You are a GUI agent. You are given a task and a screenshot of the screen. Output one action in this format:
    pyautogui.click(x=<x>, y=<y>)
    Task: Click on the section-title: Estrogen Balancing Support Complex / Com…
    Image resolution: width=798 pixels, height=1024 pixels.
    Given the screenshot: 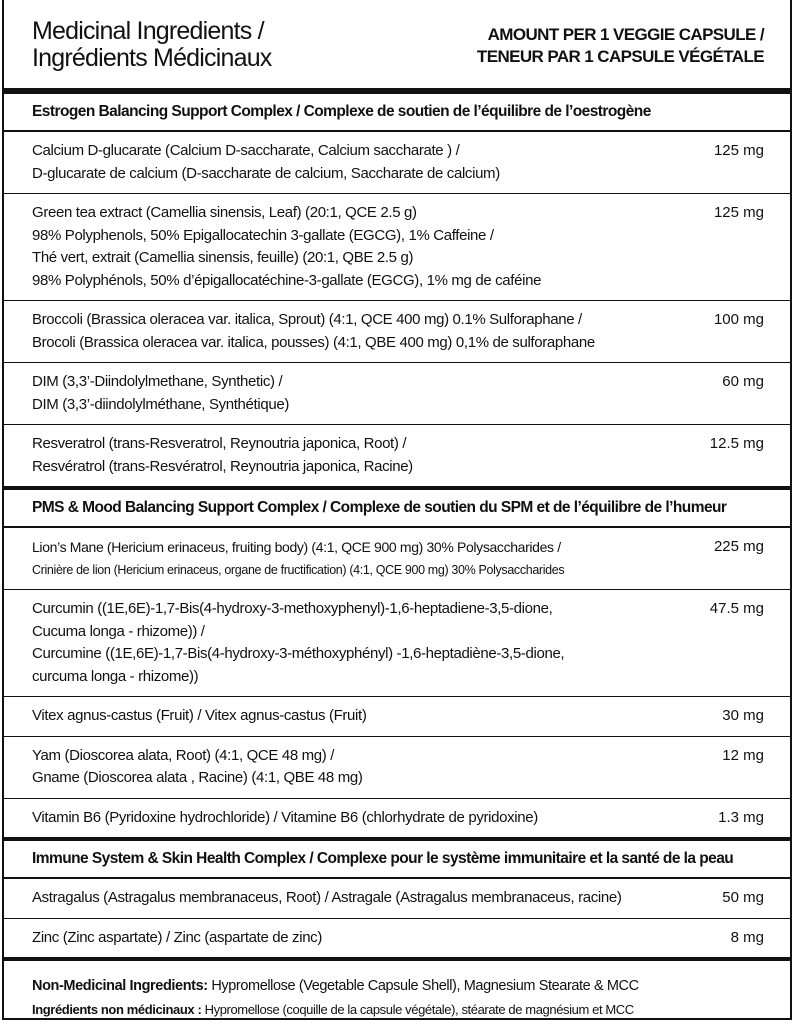 What is the action you would take?
    pyautogui.click(x=397, y=113)
    